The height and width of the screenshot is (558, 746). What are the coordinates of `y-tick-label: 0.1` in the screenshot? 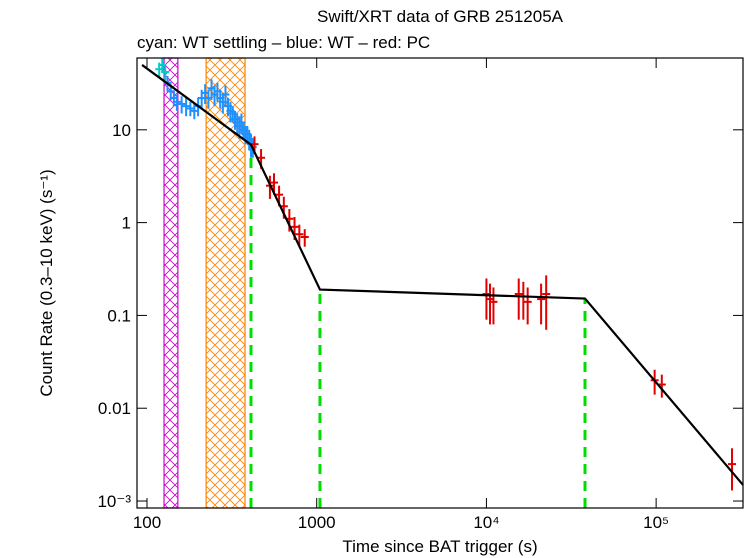 It's located at (119, 315).